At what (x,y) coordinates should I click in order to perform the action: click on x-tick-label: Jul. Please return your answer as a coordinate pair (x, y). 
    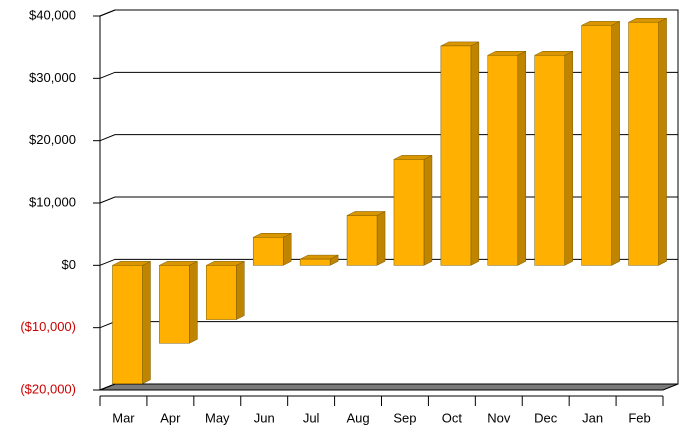
    Looking at the image, I should click on (311, 417).